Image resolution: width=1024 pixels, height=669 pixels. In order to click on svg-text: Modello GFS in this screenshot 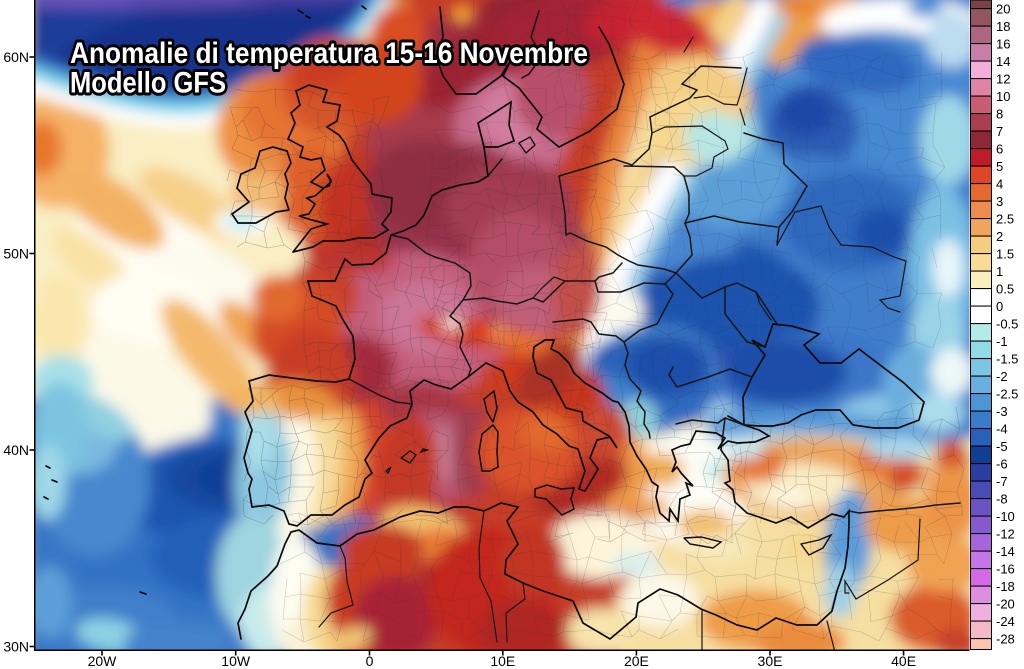, I will do `click(148, 83)`.